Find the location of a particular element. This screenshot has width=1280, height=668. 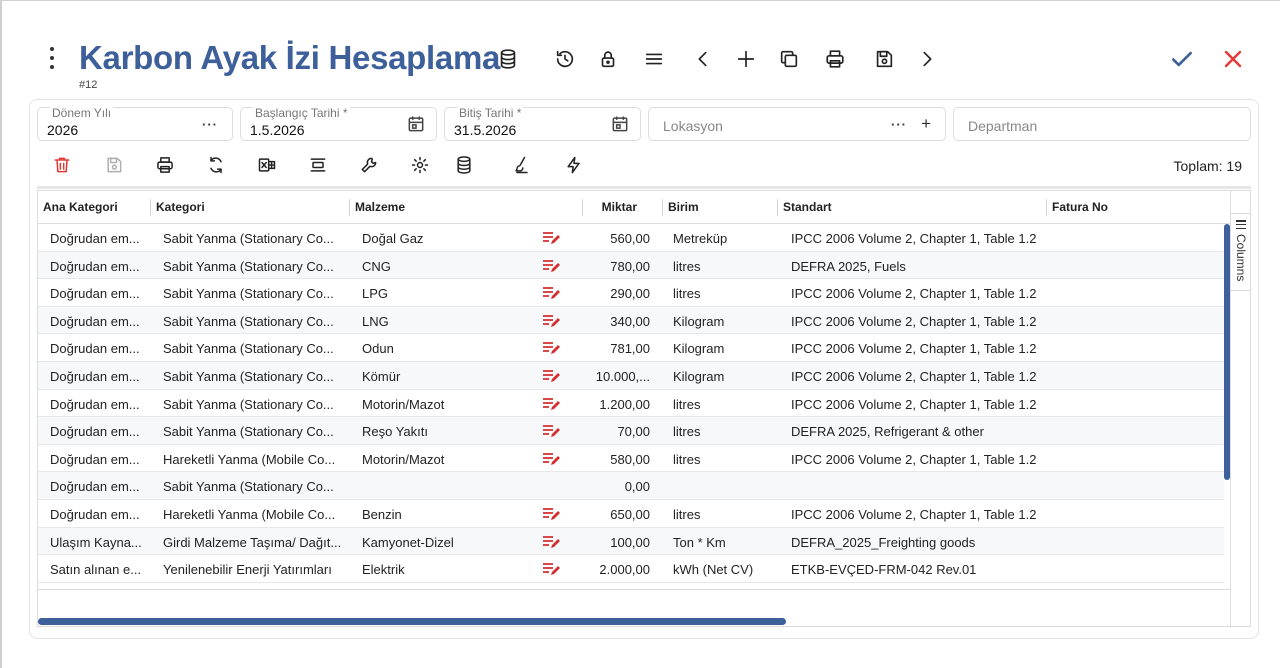

start-date-label: Başlangıç Tarihi * is located at coordinates (301, 113).